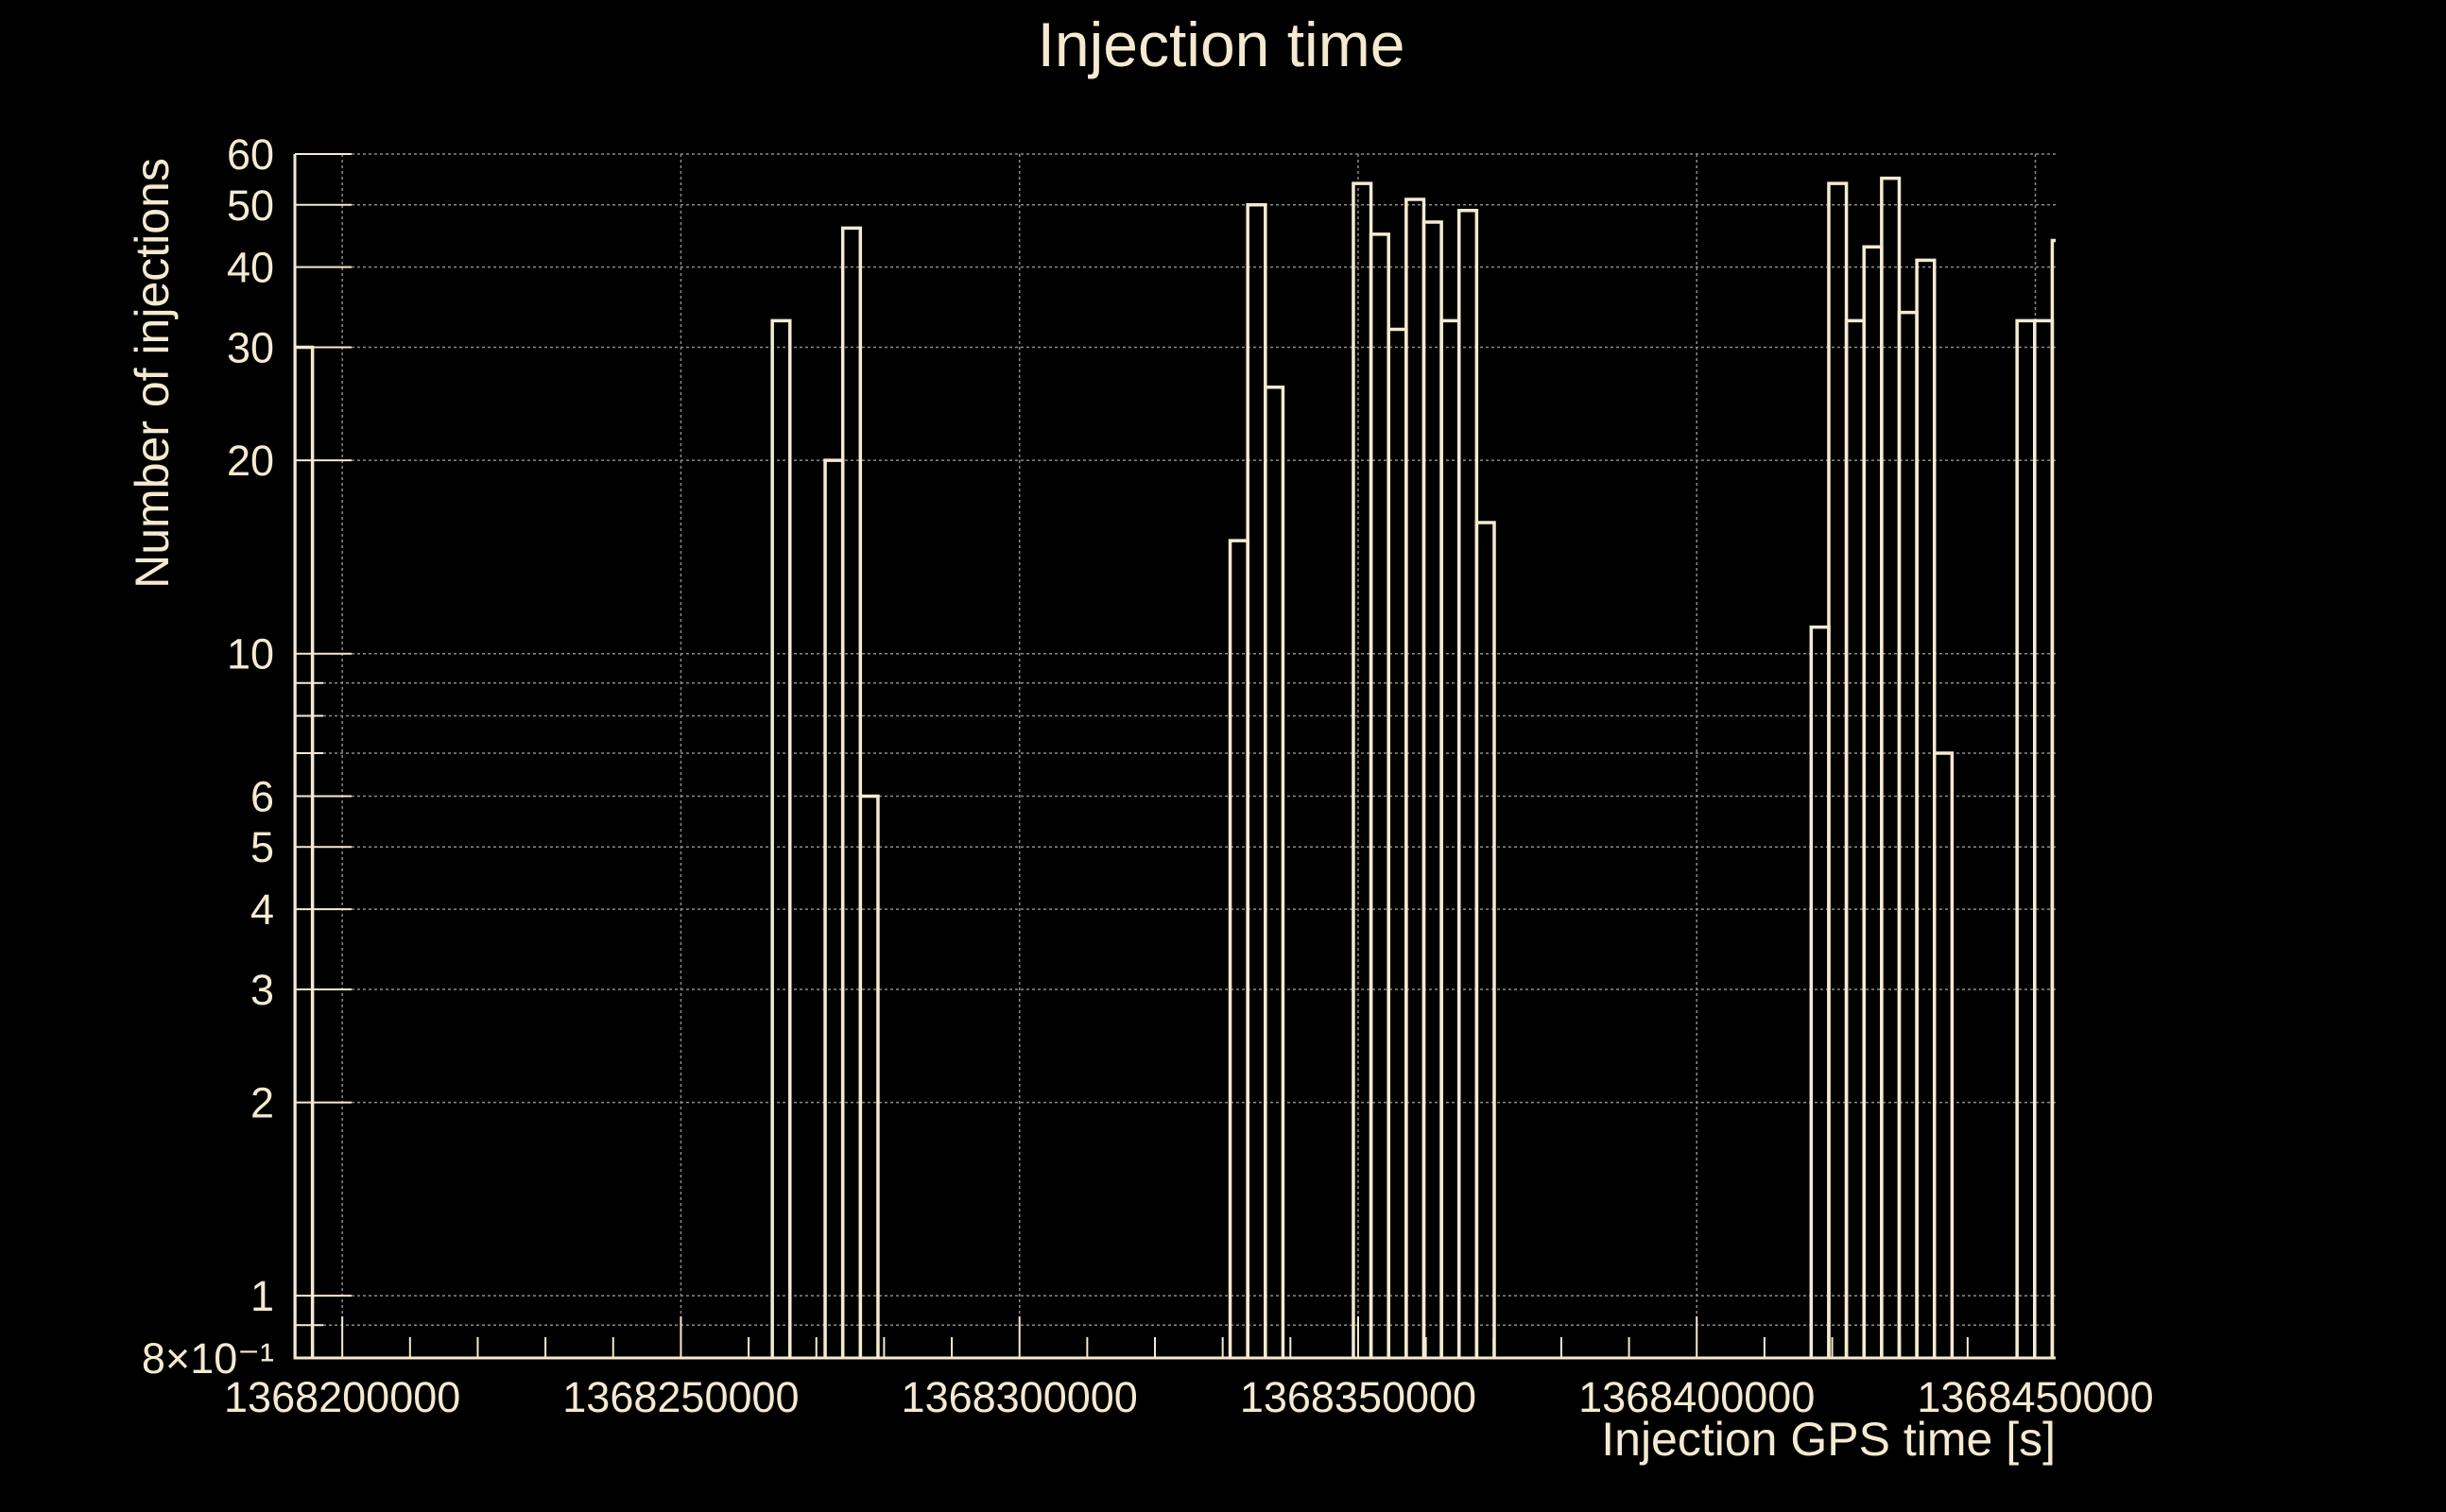  Describe the element at coordinates (262, 847) in the screenshot. I see `y-tick-label: 5` at that location.